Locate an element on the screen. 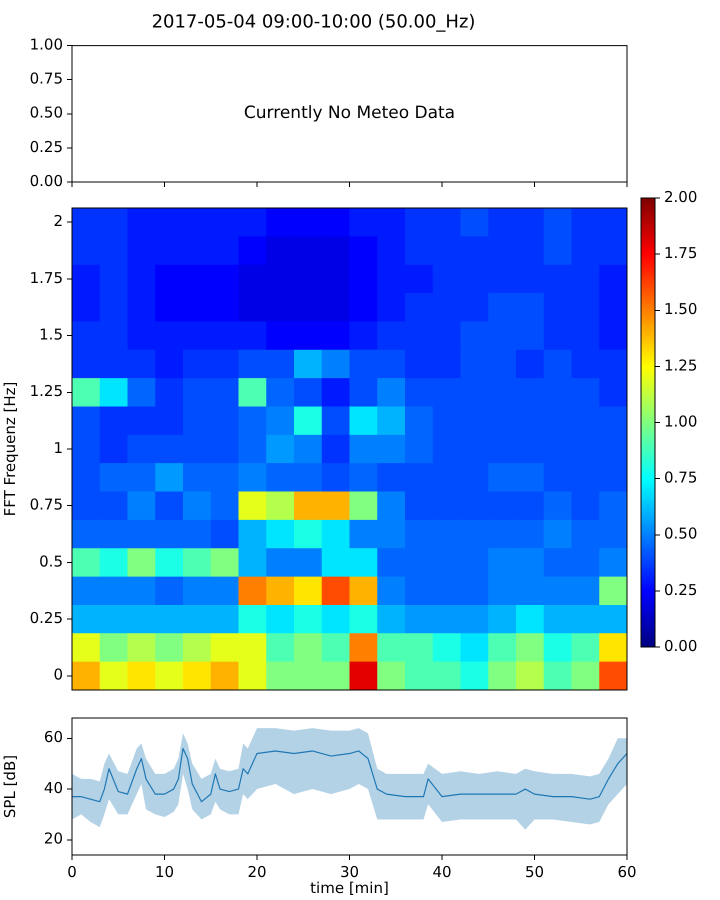 The height and width of the screenshot is (900, 720). y-axis-title: FFT Frequenz [Hz] is located at coordinates (9, 449).